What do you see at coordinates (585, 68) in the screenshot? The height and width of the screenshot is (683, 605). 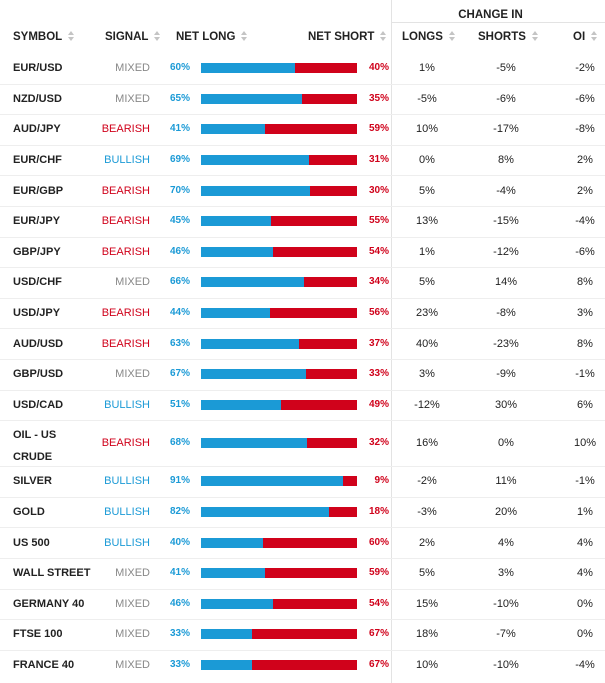 I see `oi-change: -2%` at bounding box center [585, 68].